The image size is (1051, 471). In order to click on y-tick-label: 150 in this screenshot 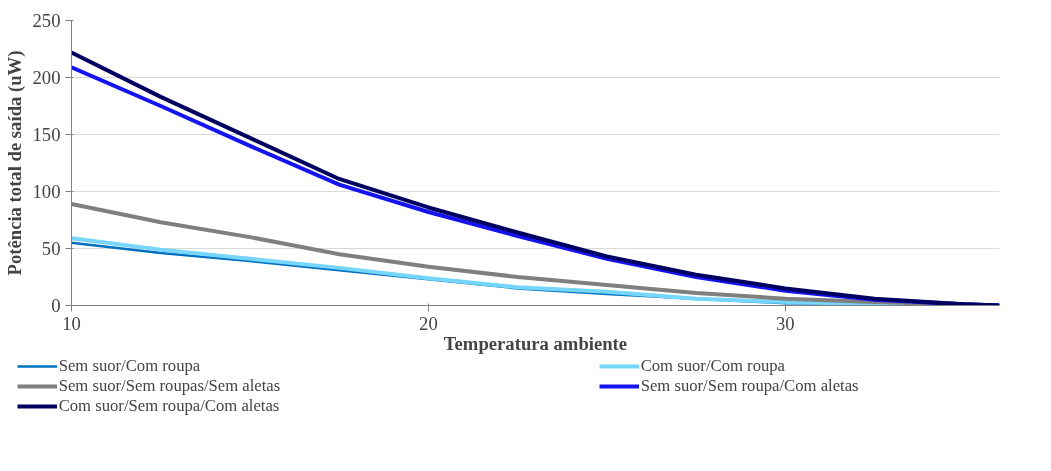, I will do `click(46, 134)`.